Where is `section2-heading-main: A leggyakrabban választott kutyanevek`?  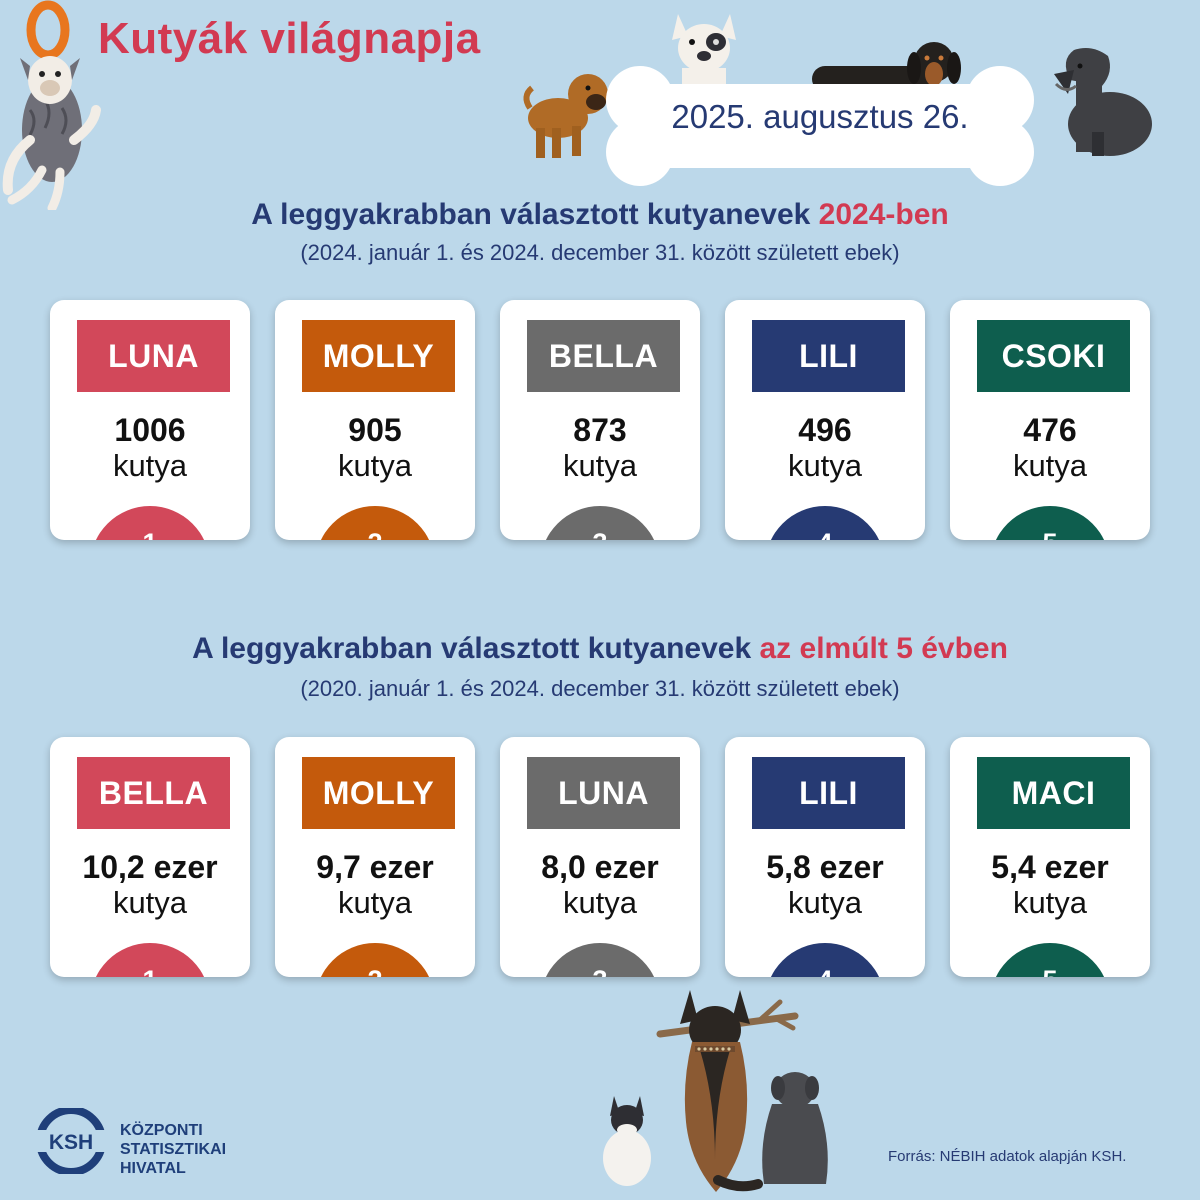 section2-heading-main: A leggyakrabban választott kutyanevek is located at coordinates (476, 648).